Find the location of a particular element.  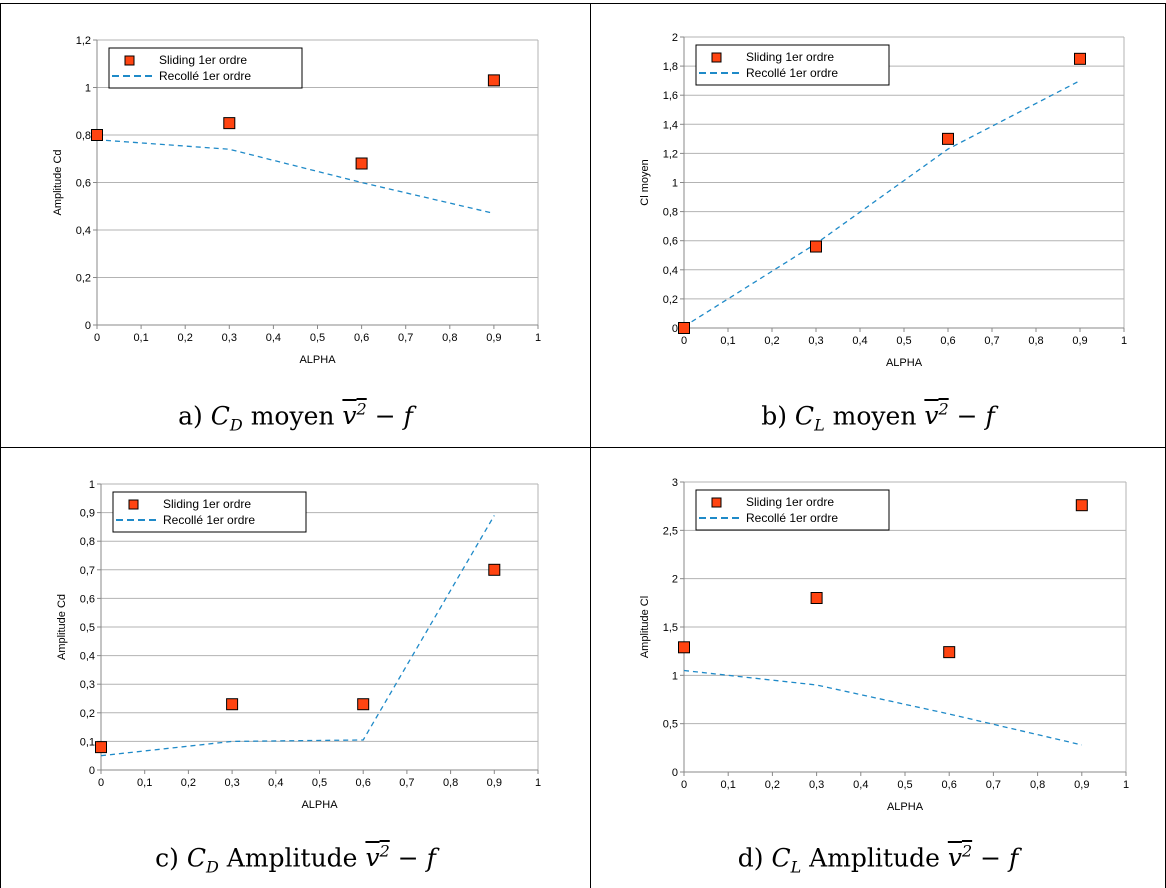

y-tick-label: 2 is located at coordinates (675, 580).